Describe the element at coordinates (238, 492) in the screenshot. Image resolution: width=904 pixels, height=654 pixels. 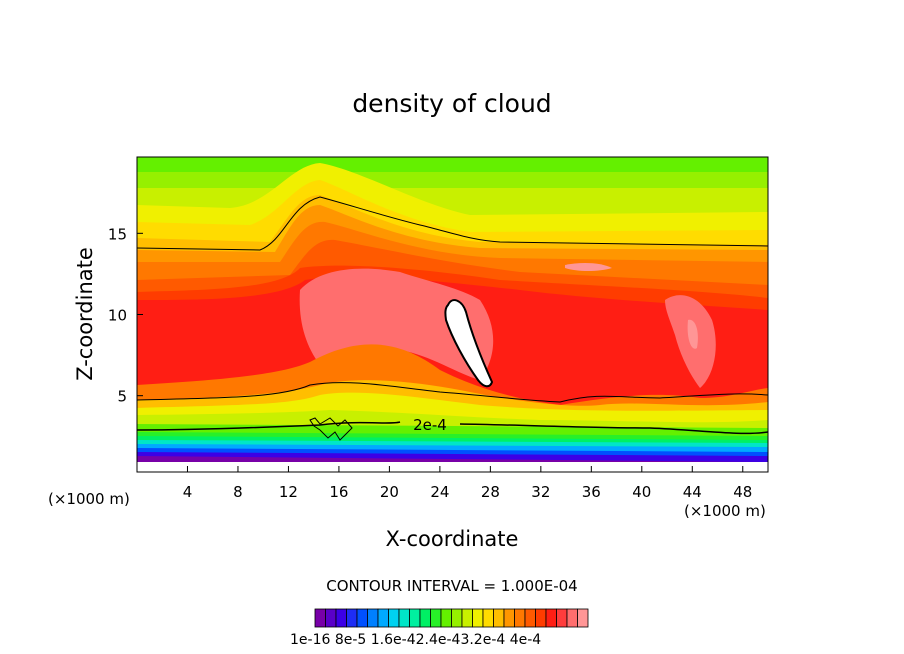
I see `x-tick-label: 8` at that location.